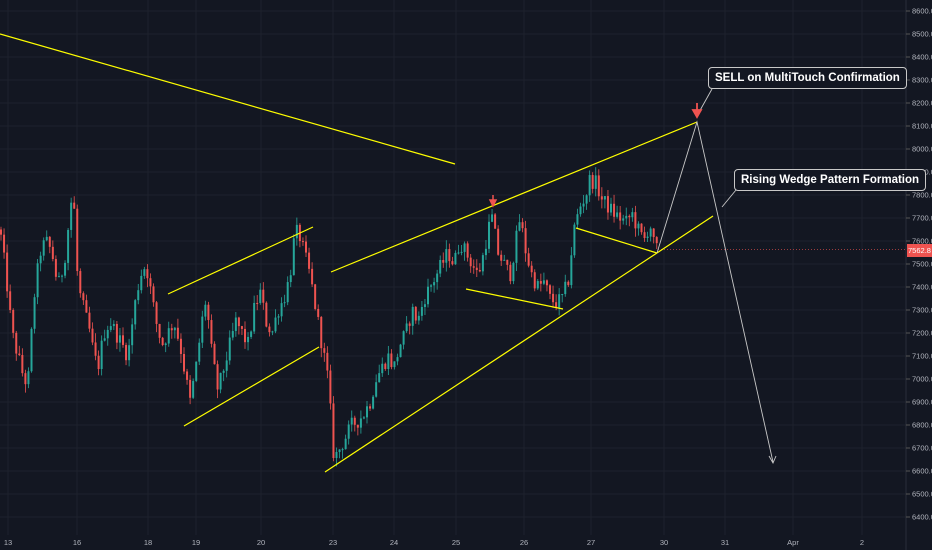  I want to click on x-tick-label: 13, so click(8, 542).